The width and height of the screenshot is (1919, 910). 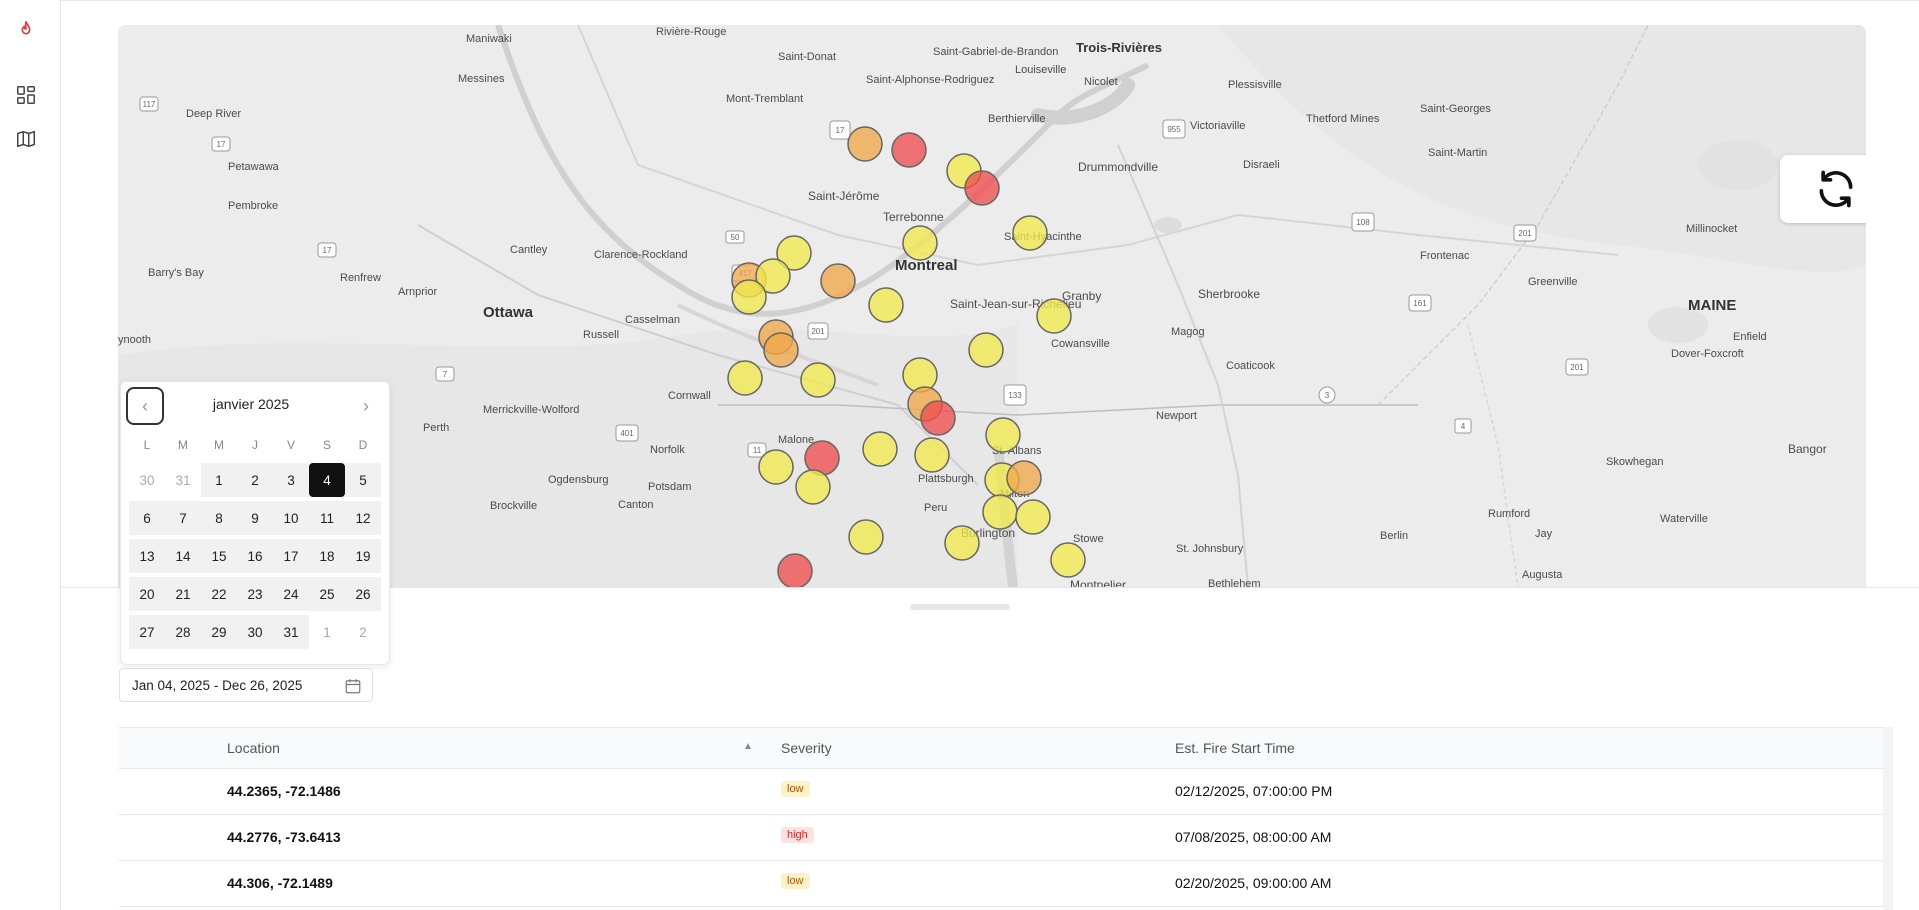 I want to click on sort-ascending-icon: ▲, so click(x=748, y=746).